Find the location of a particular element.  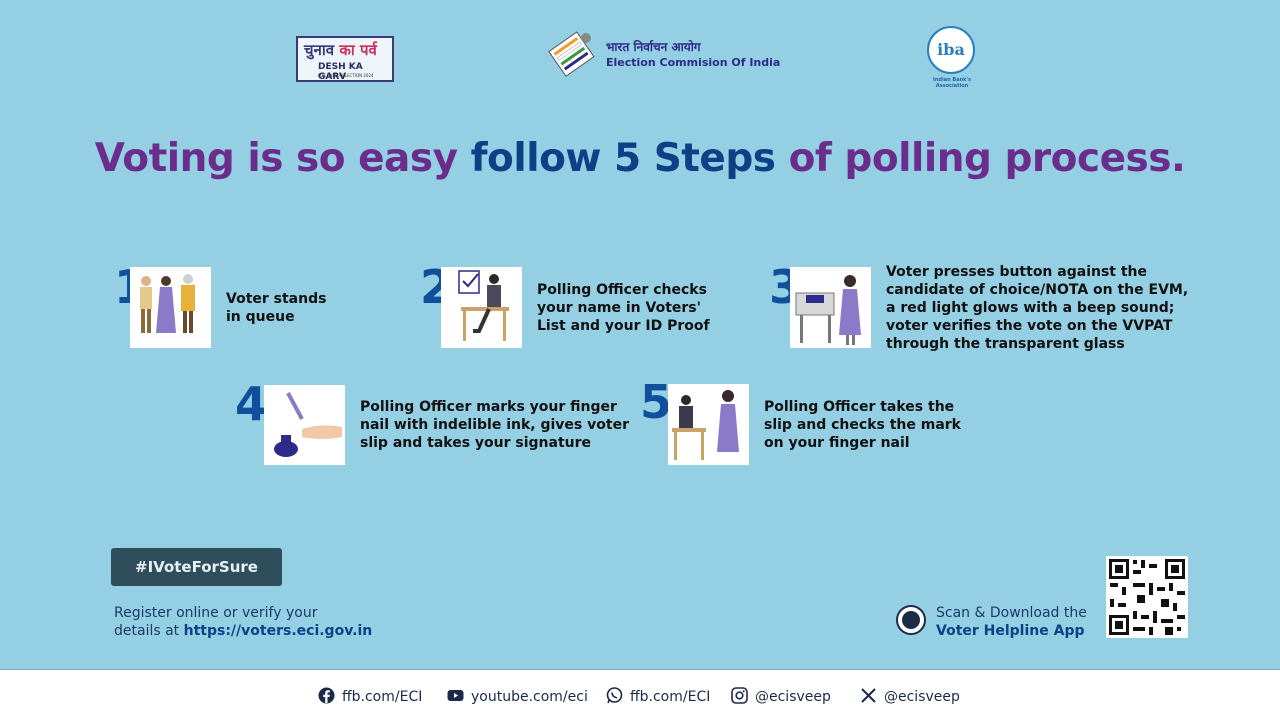

whatsapp-link: ffb.com/ECI is located at coordinates (658, 696).